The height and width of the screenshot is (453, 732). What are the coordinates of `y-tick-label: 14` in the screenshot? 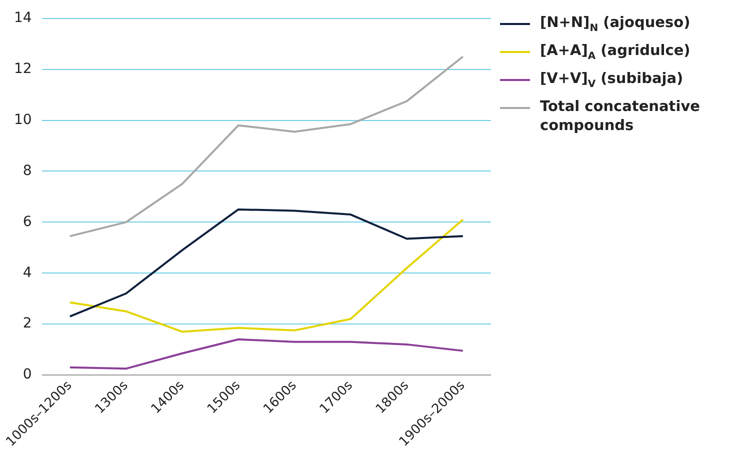 It's located at (23, 18).